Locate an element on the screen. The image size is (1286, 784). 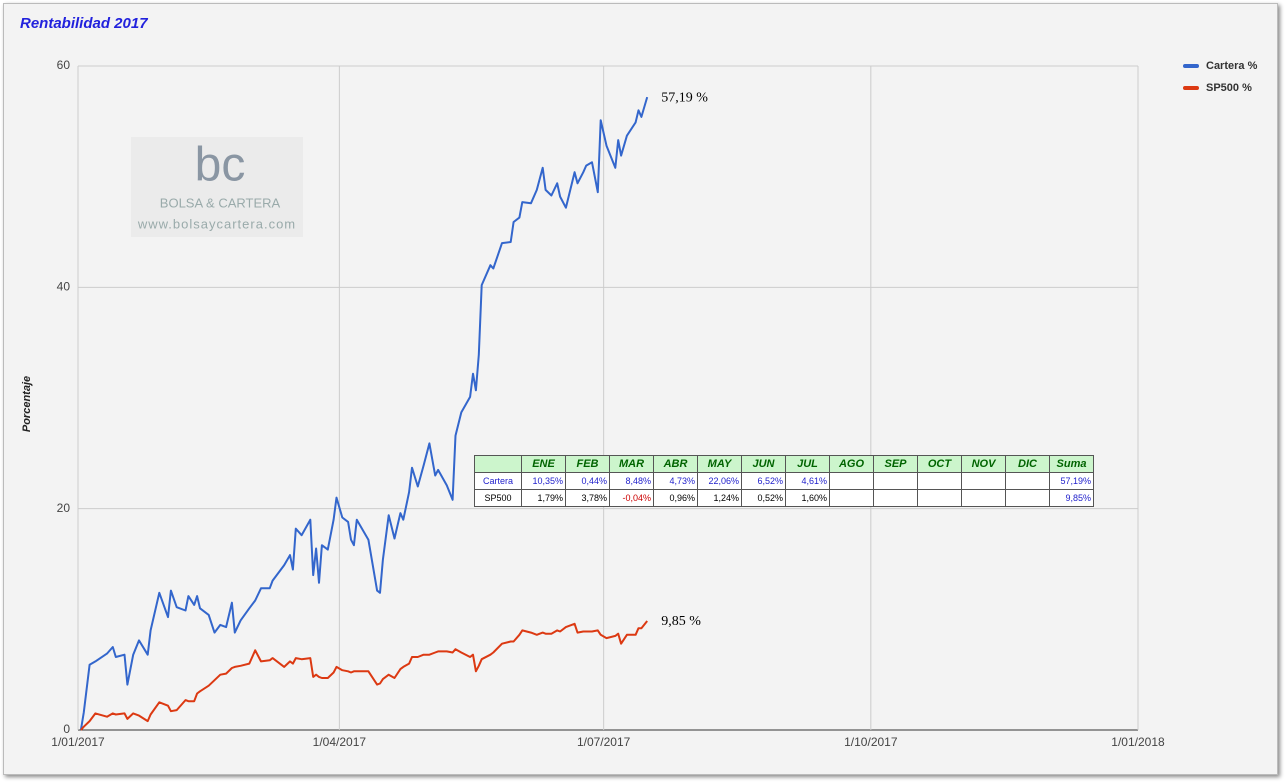
table-cell: JUN is located at coordinates (763, 464).